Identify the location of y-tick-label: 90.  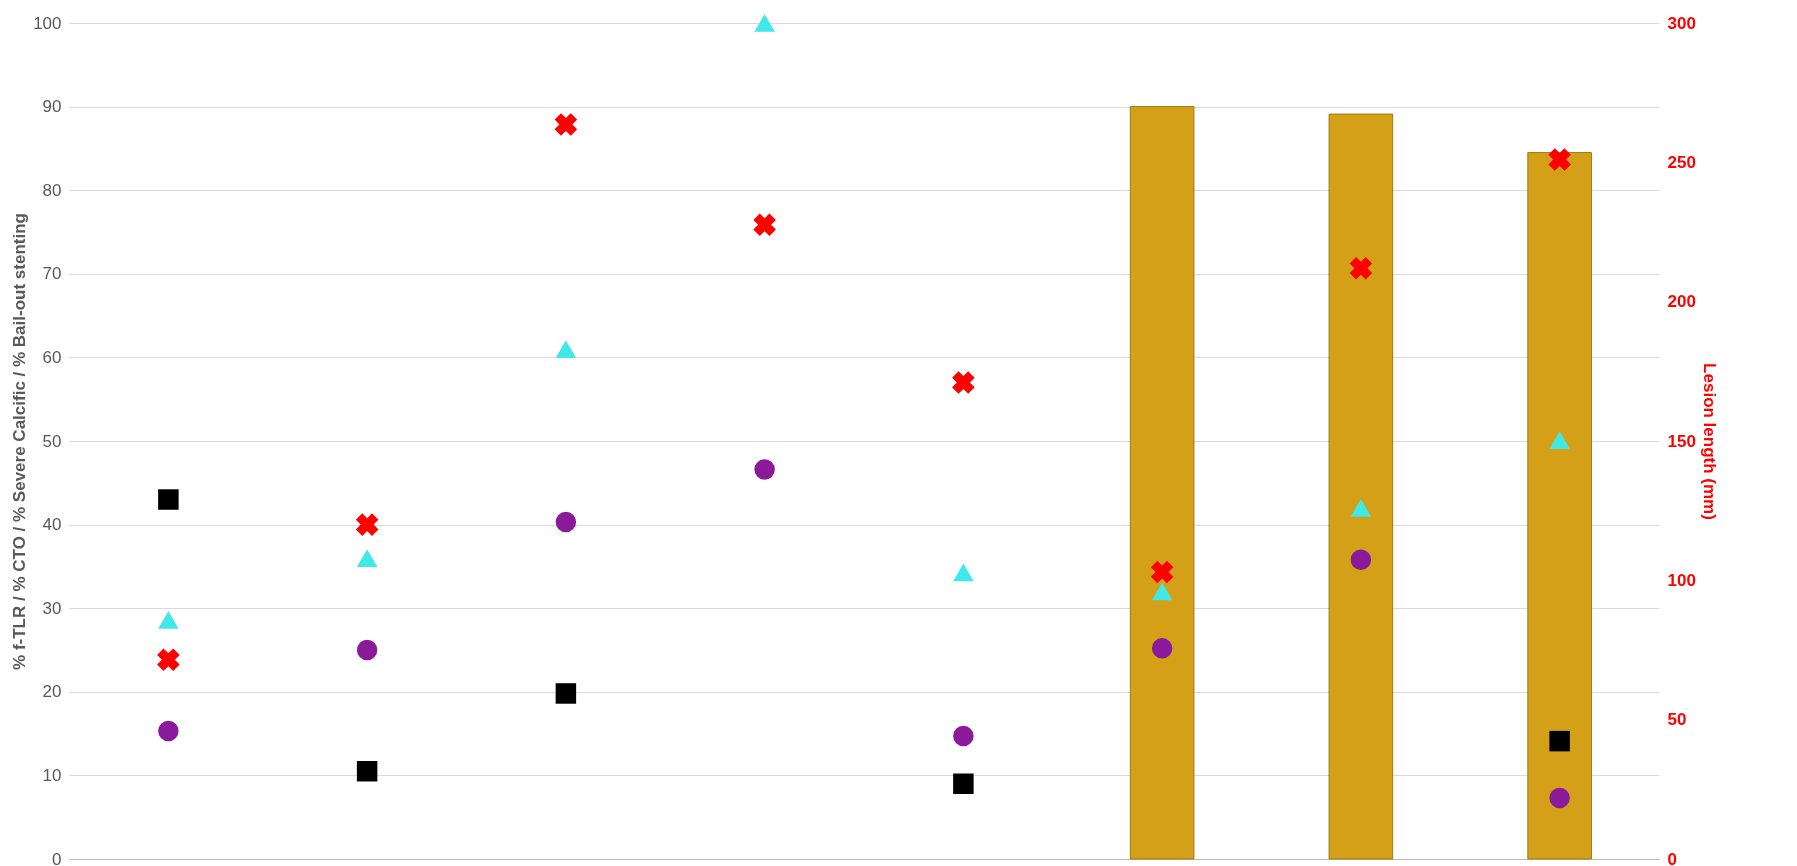
(52, 107).